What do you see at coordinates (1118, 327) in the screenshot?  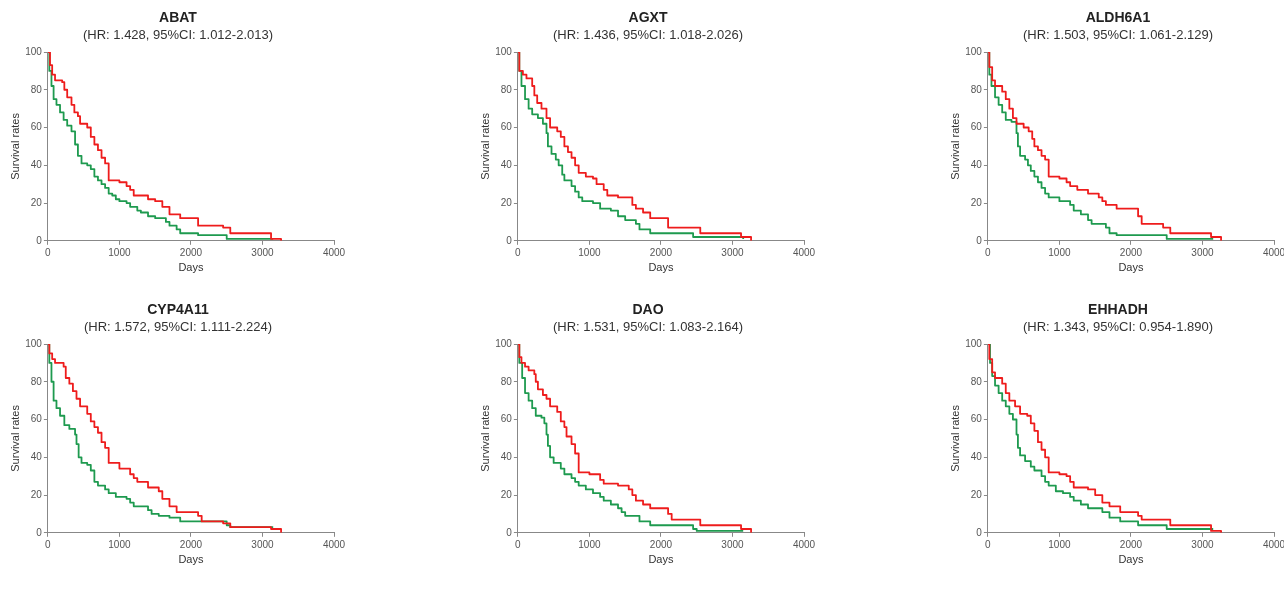 I see `chart-subtitle: (HR: 1.343, 95%CI: 0.954-1.890)` at bounding box center [1118, 327].